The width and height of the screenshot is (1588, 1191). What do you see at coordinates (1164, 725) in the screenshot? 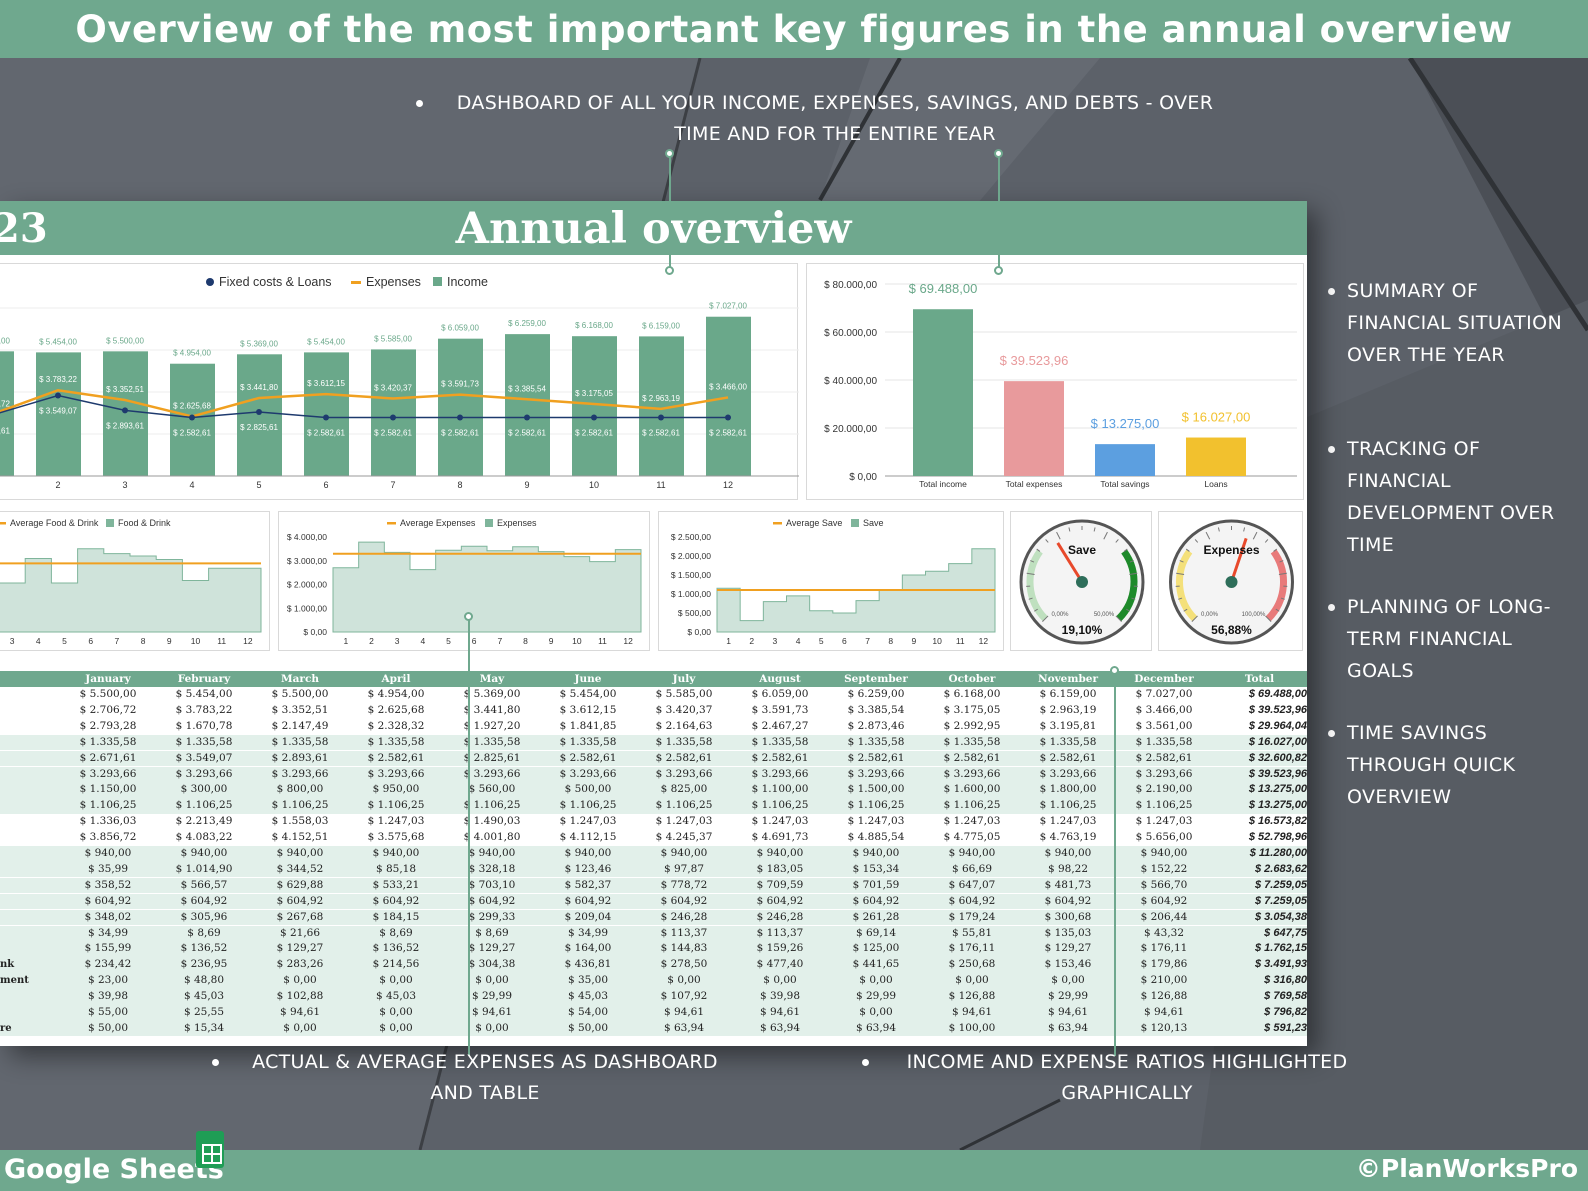
I see `table-cell: $ 3.561,00` at bounding box center [1164, 725].